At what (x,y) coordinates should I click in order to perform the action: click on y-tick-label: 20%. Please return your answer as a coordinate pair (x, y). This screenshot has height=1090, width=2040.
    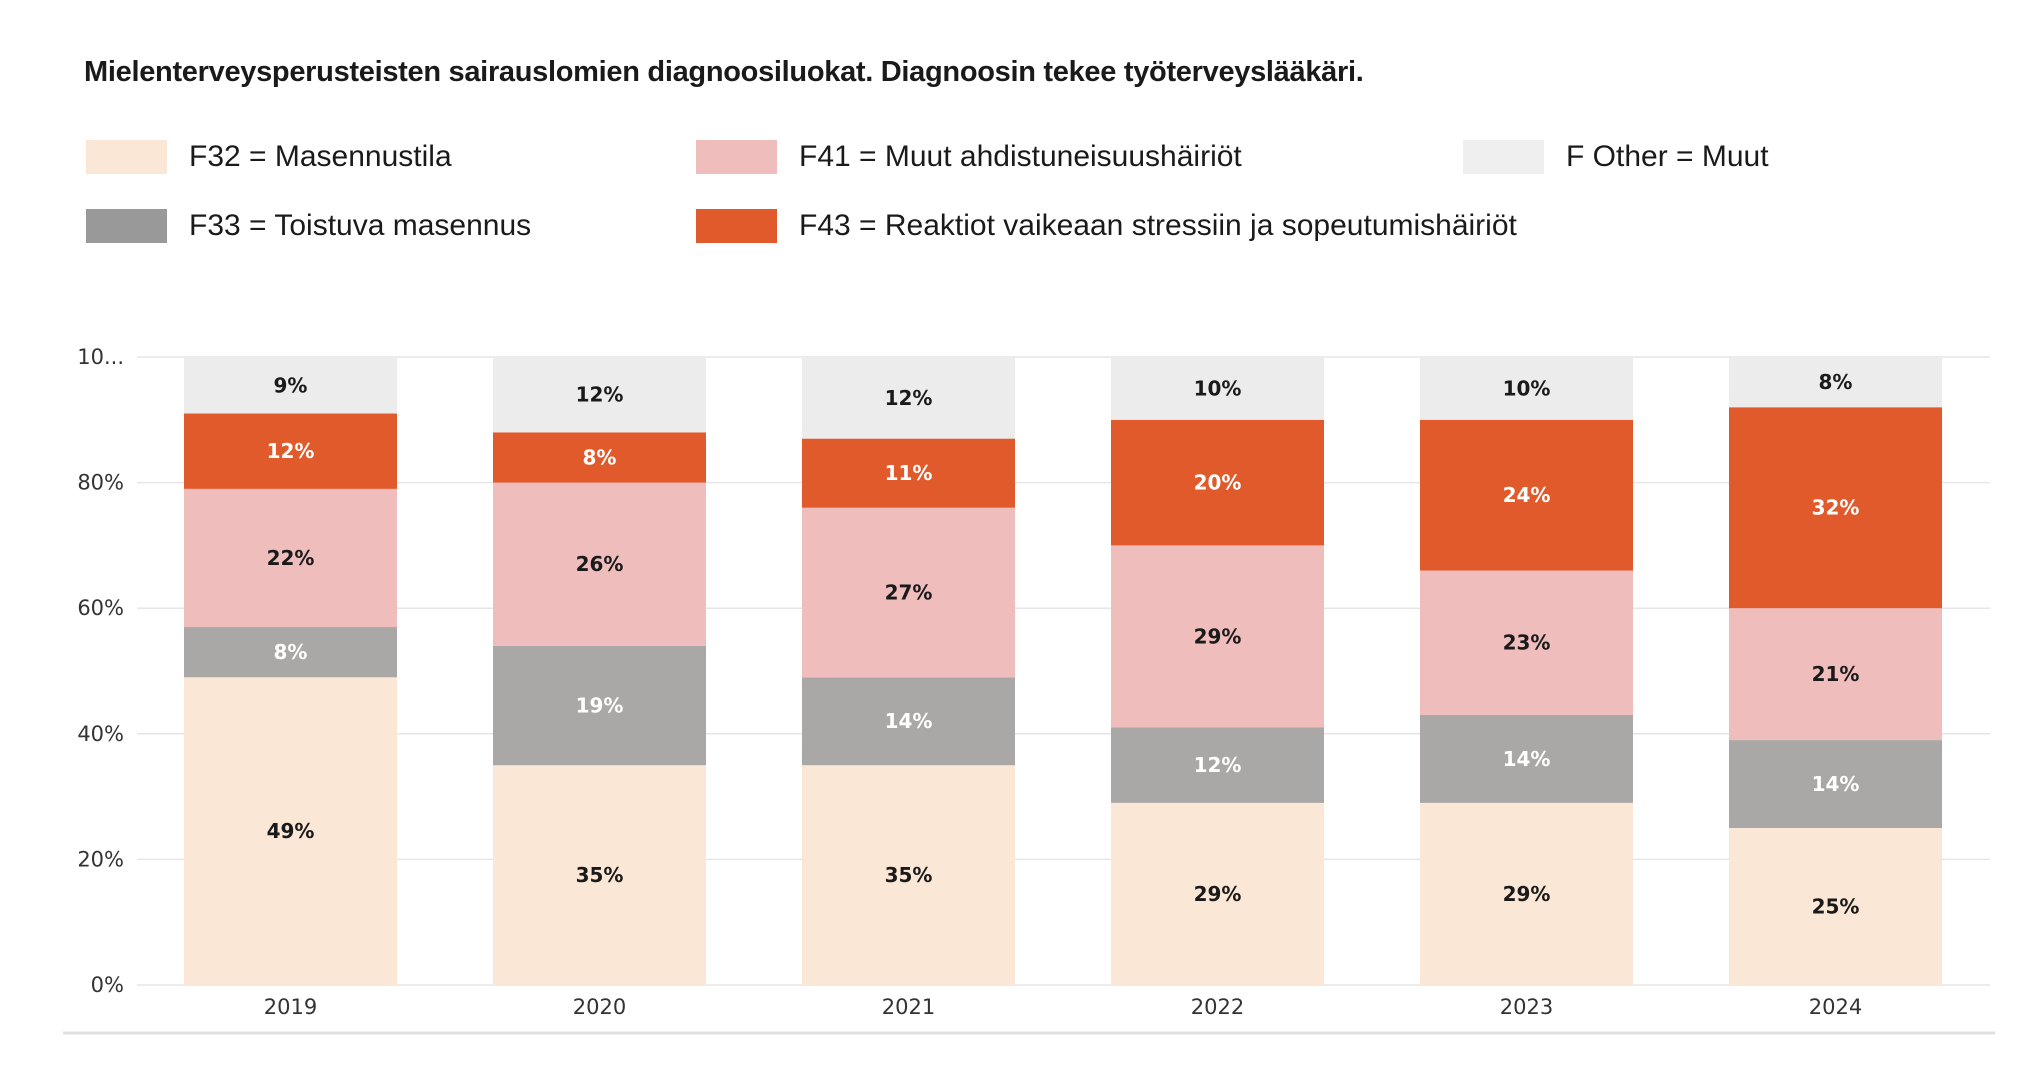
    Looking at the image, I should click on (100, 859).